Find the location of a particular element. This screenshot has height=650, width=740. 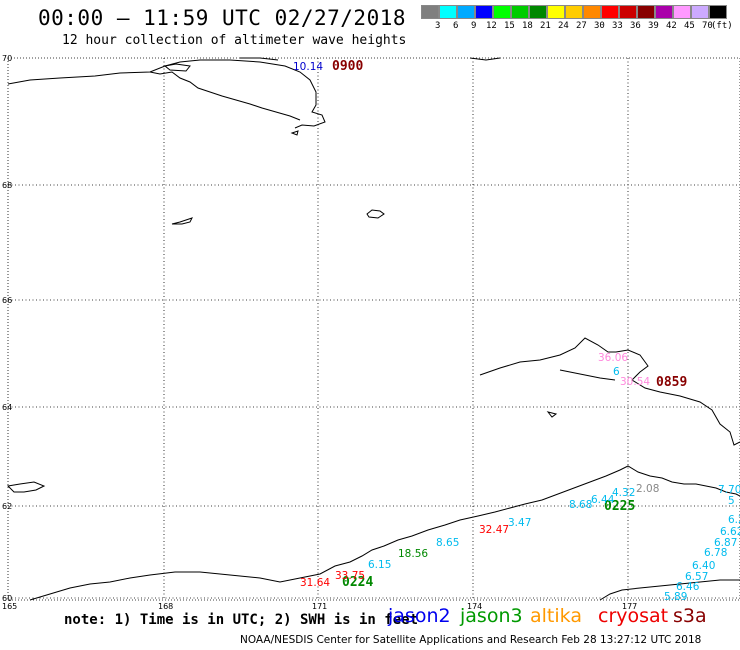

wave-height-value: 6.62 is located at coordinates (730, 532).